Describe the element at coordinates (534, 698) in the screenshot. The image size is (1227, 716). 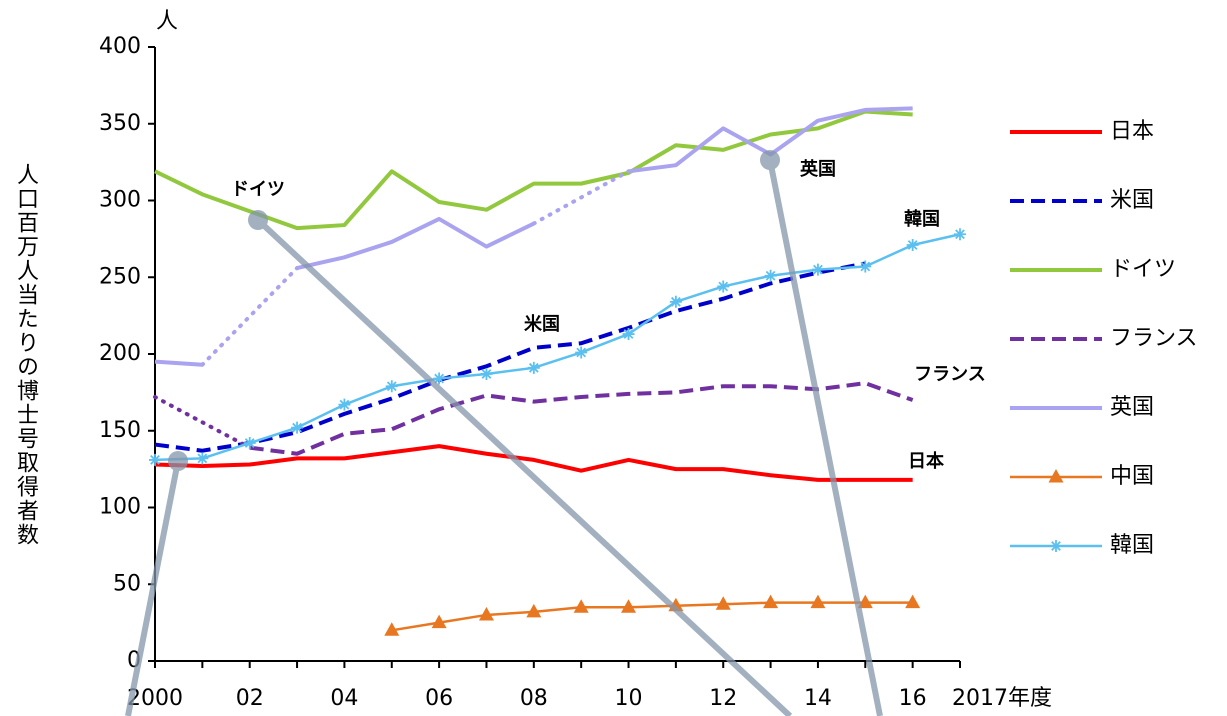
I see `x-tick-label: 08` at that location.